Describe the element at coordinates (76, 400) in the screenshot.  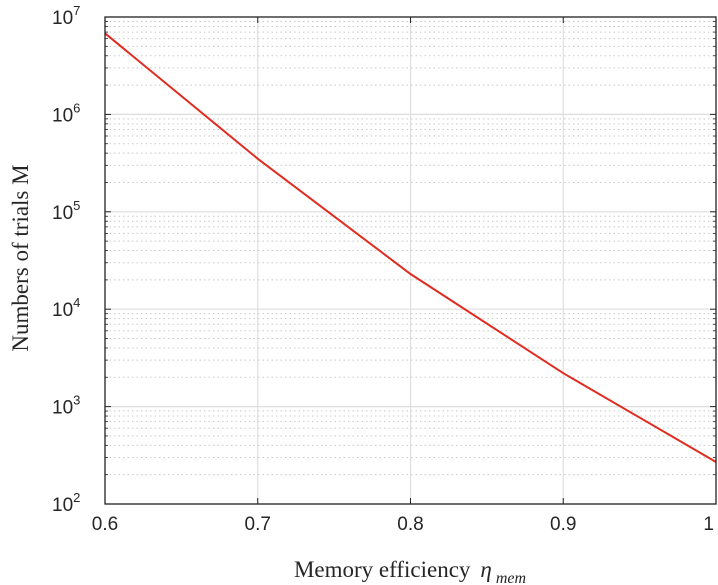
I see `y-tick-label-exponent: 3` at that location.